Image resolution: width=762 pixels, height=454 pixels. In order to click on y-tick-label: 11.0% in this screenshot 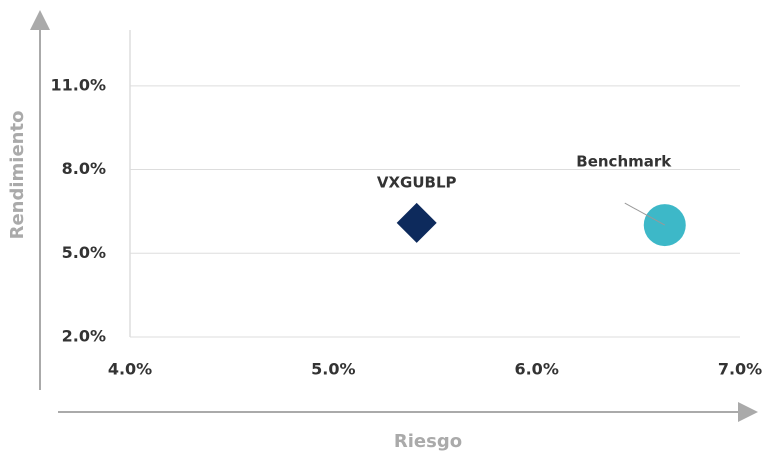, I will do `click(78, 84)`.